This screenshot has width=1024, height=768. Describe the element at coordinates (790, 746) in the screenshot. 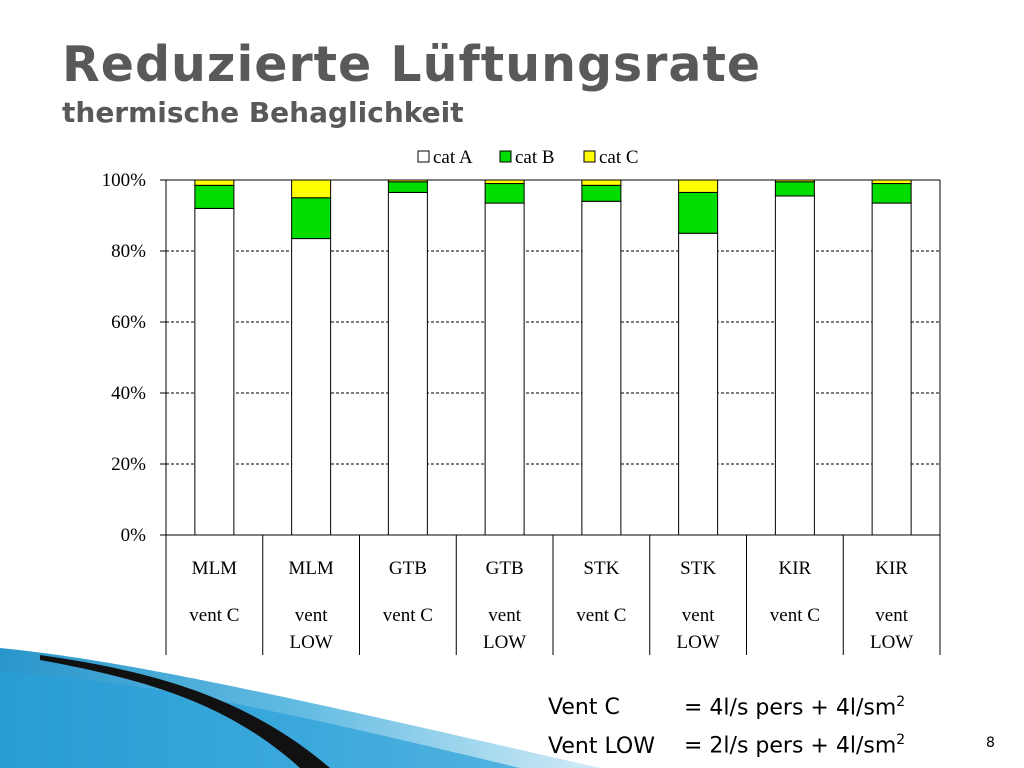

I see `note-formula: = 2l/s pers + 4l/sm` at that location.